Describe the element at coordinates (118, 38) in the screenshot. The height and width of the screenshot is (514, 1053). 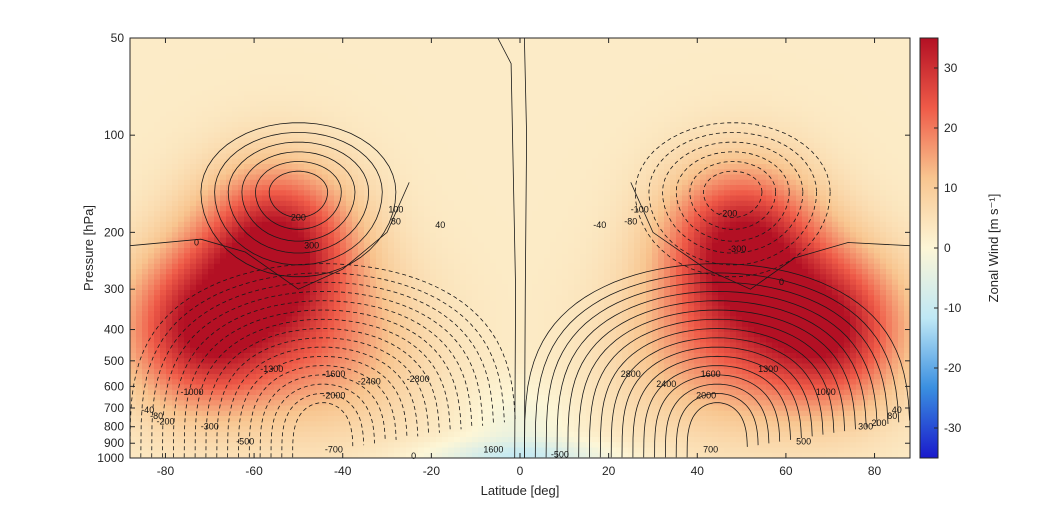
I see `y-tick-label: 50` at that location.